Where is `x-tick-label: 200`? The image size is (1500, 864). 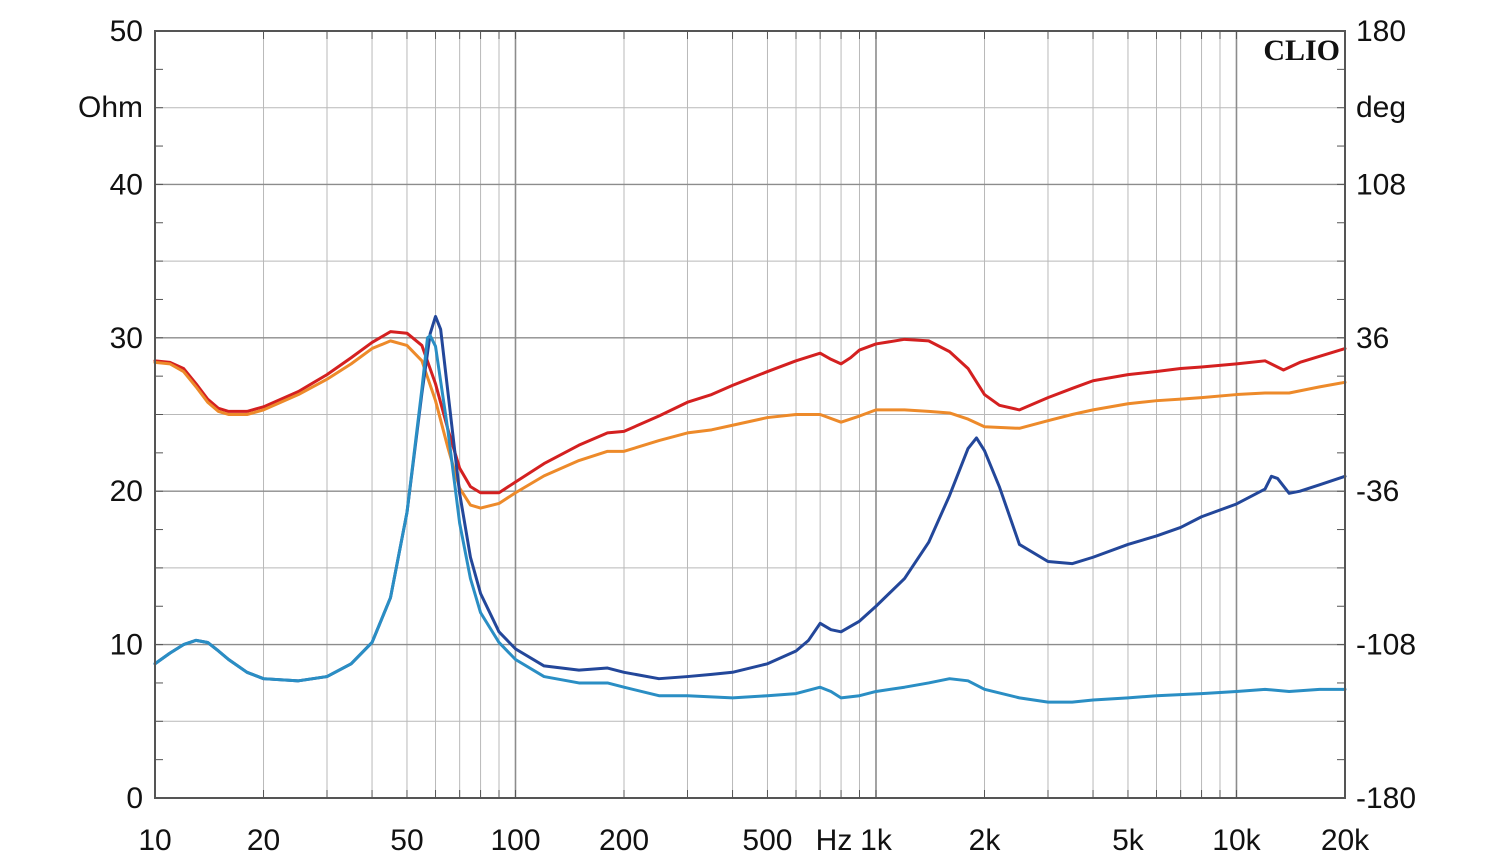 x-tick-label: 200 is located at coordinates (624, 840).